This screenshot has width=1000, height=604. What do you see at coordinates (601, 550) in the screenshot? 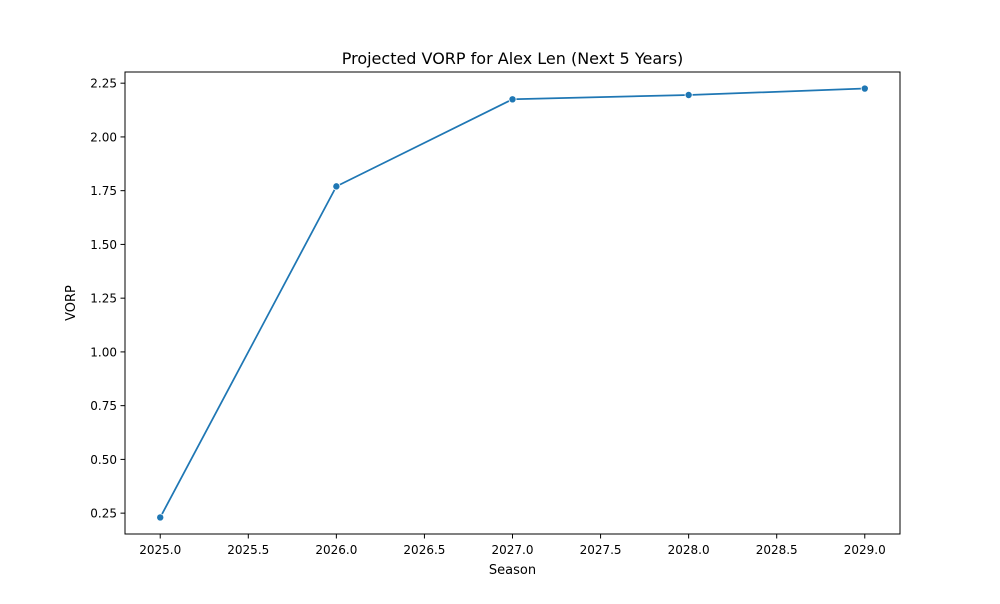
I see `x-tick-label: 2027.5` at bounding box center [601, 550].